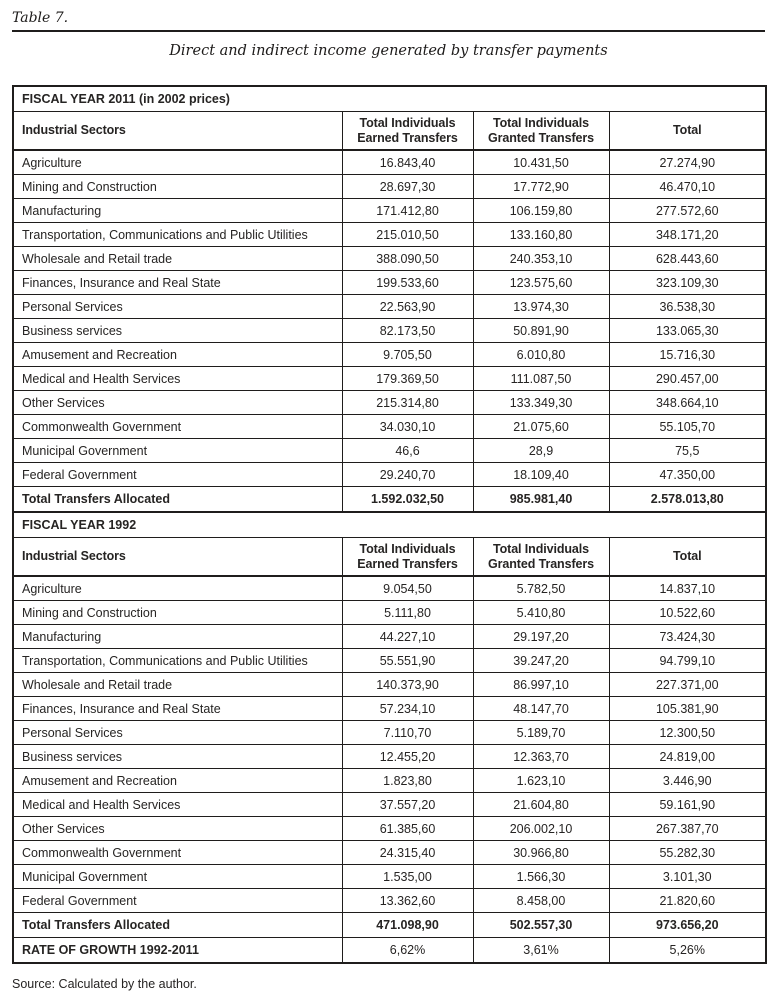 Image resolution: width=776 pixels, height=991 pixels. I want to click on table-row: Agriculture 9.054,50 5.782,50 14.837,10, so click(389, 588).